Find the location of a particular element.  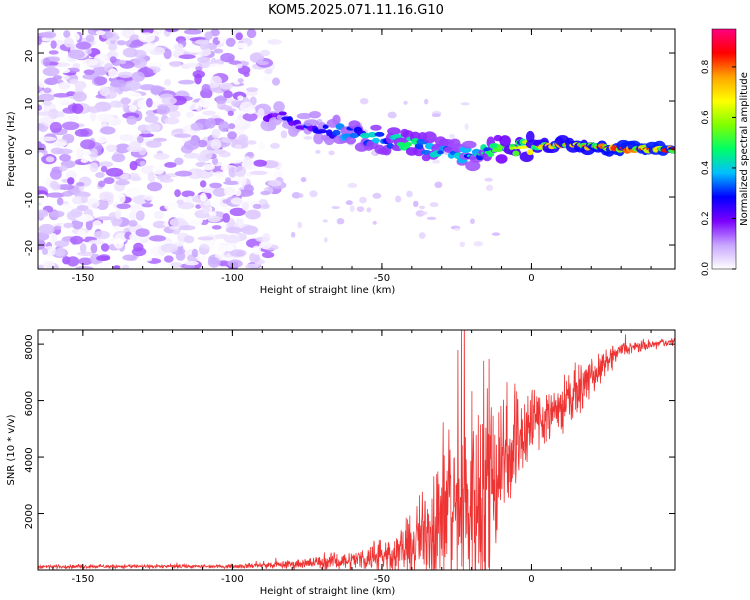

spectrogram-xtick-label: -100 is located at coordinates (232, 278).